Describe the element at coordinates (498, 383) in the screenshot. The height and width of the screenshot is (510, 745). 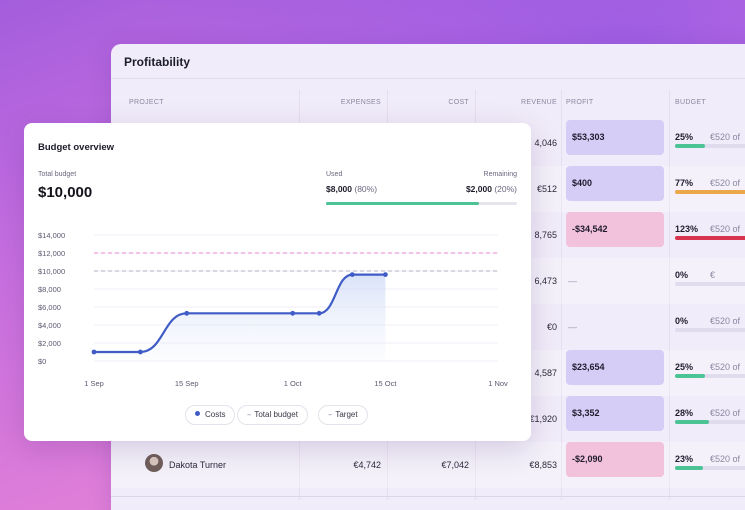
I see `x-tick-label: 1 Nov` at that location.